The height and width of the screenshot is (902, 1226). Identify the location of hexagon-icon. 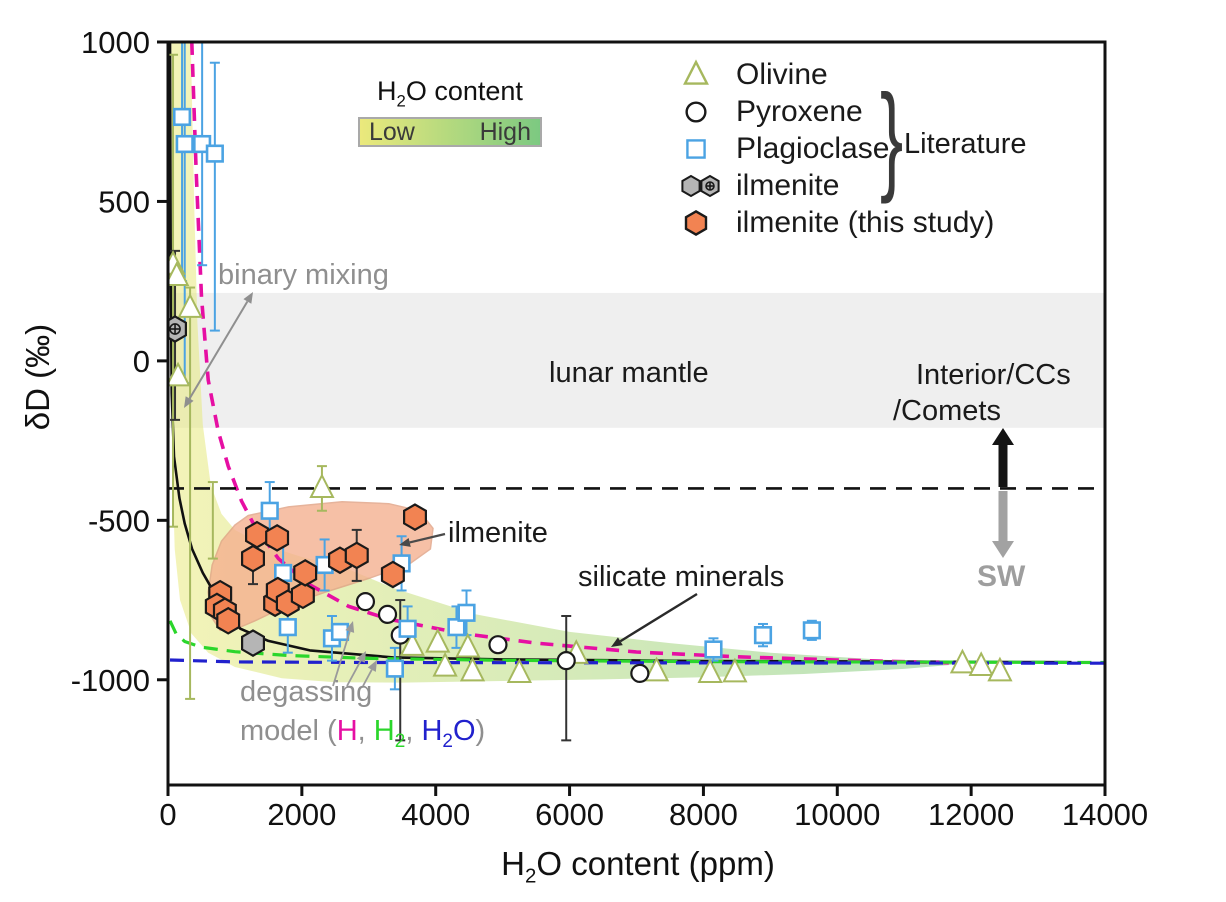
(696, 222).